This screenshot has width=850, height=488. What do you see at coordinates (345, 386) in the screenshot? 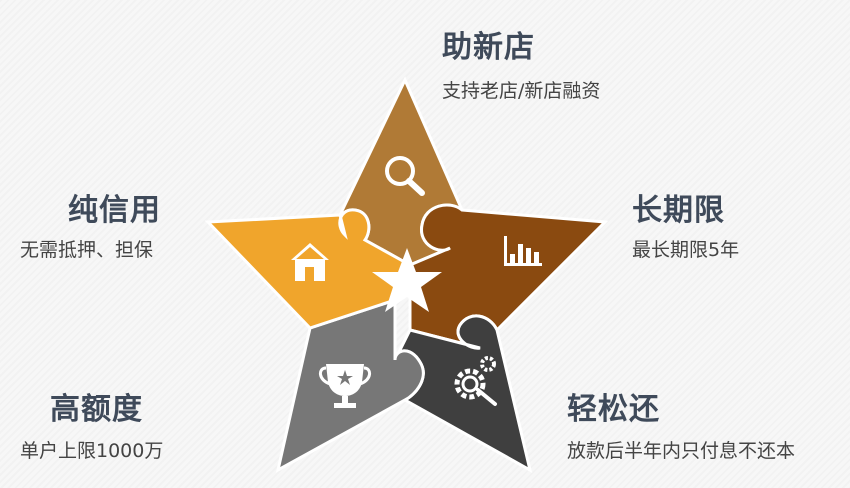
I see `trophy-icon` at bounding box center [345, 386].